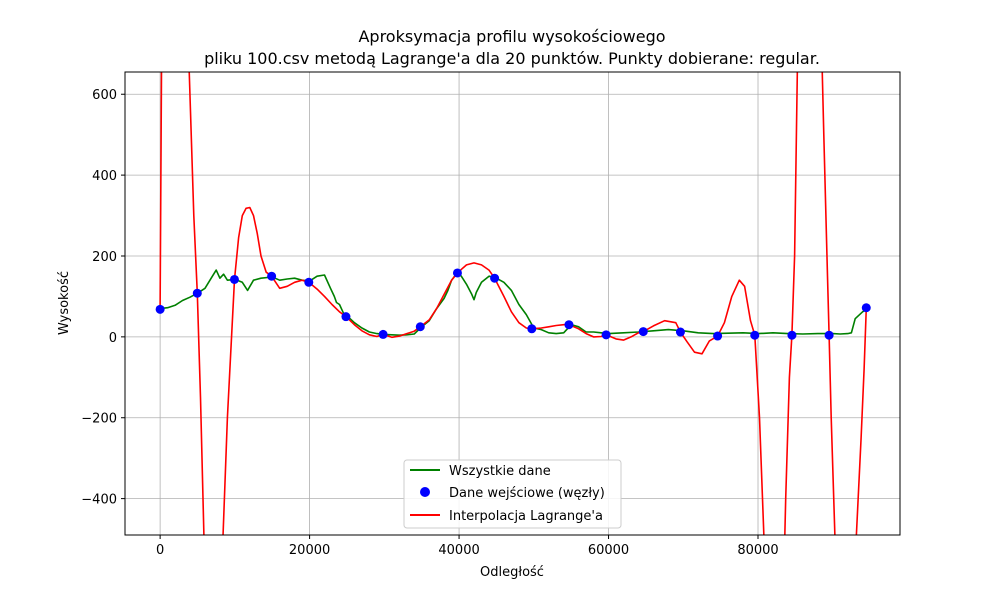  What do you see at coordinates (526, 516) in the screenshot?
I see `legend-label-interp: Interpolacja Lagrange'a` at bounding box center [526, 516].